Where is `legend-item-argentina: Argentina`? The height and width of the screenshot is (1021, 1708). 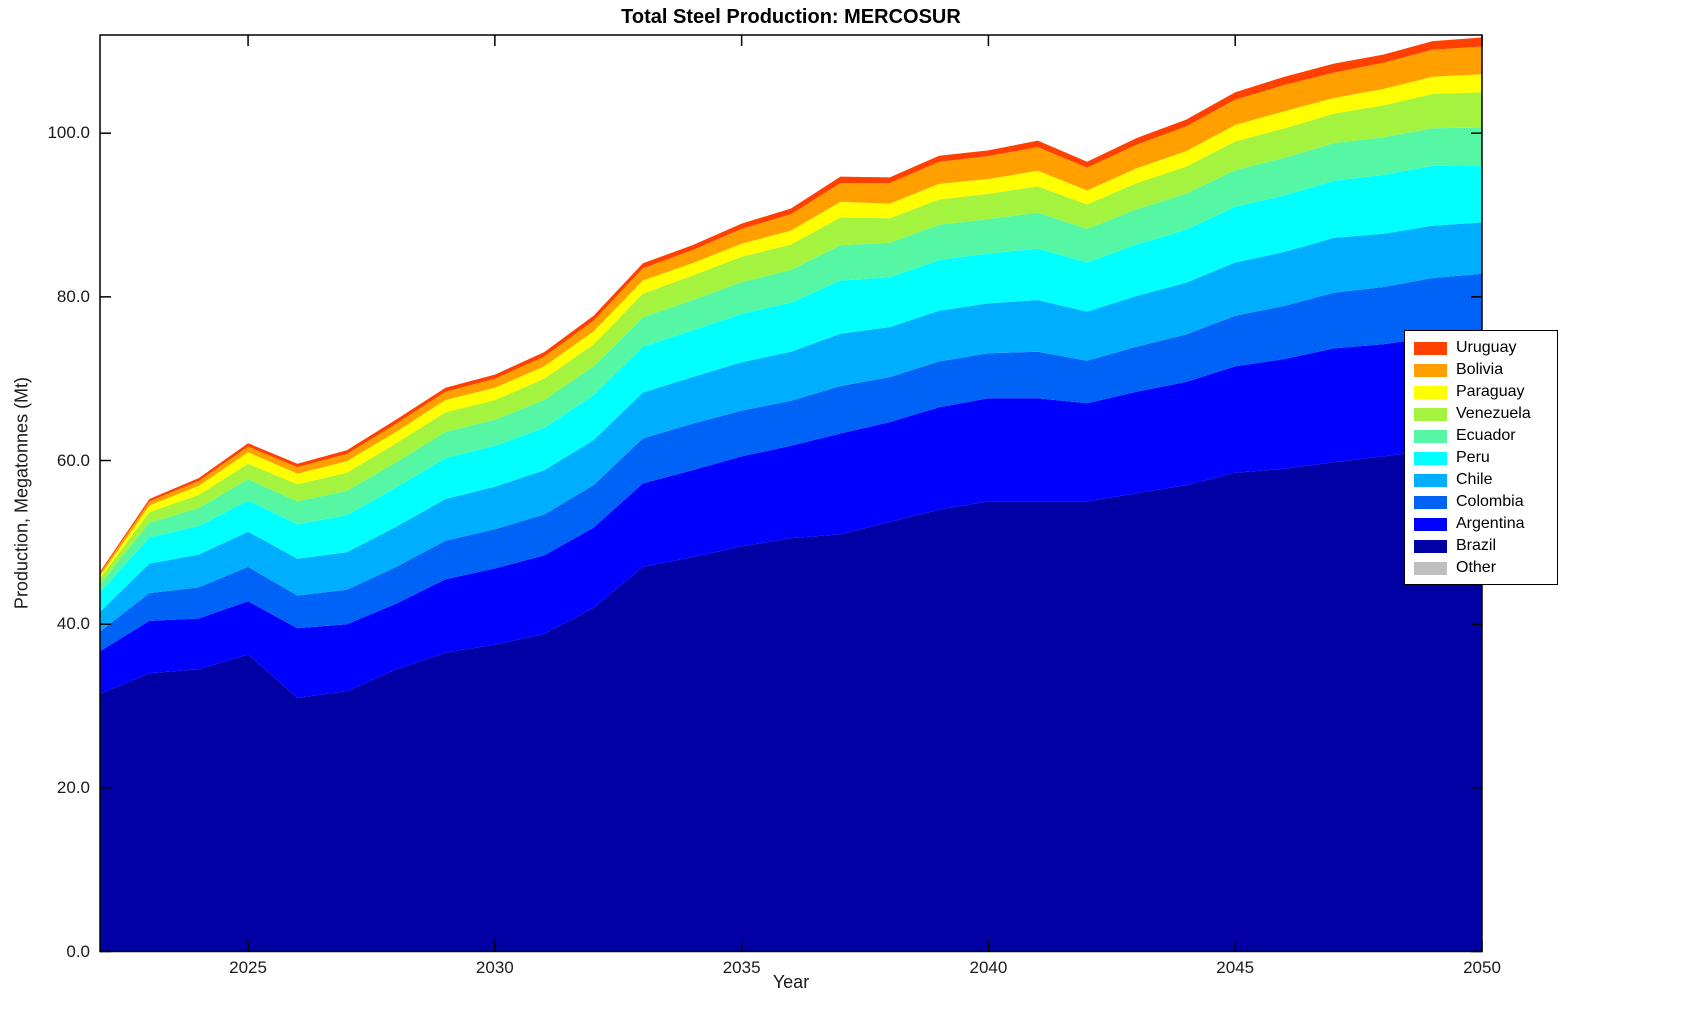 legend-item-argentina: Argentina is located at coordinates (1481, 524).